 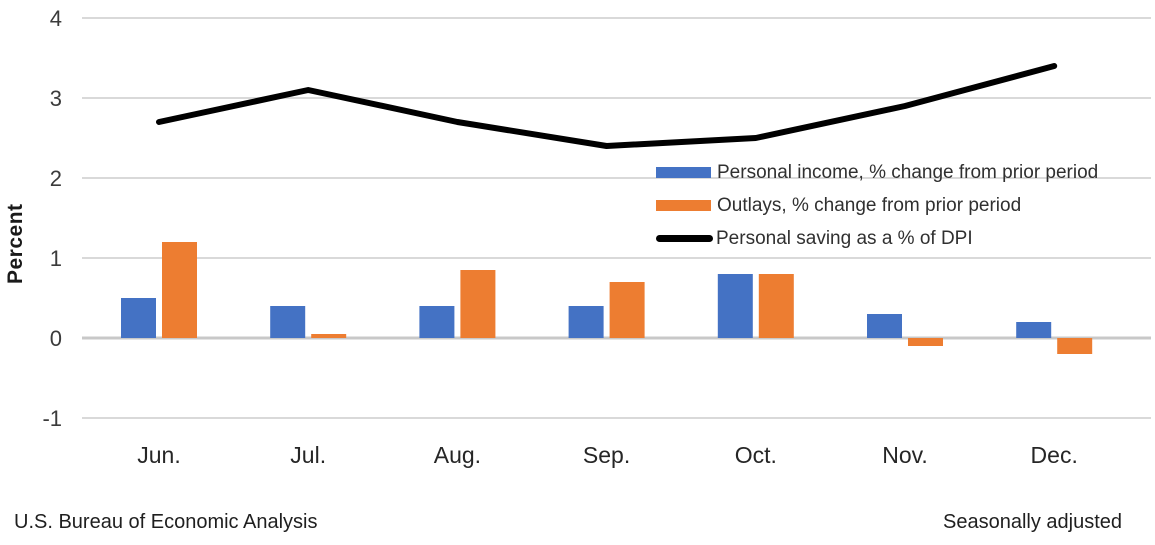 What do you see at coordinates (905, 455) in the screenshot?
I see `x-tick-label-nov: Nov.` at bounding box center [905, 455].